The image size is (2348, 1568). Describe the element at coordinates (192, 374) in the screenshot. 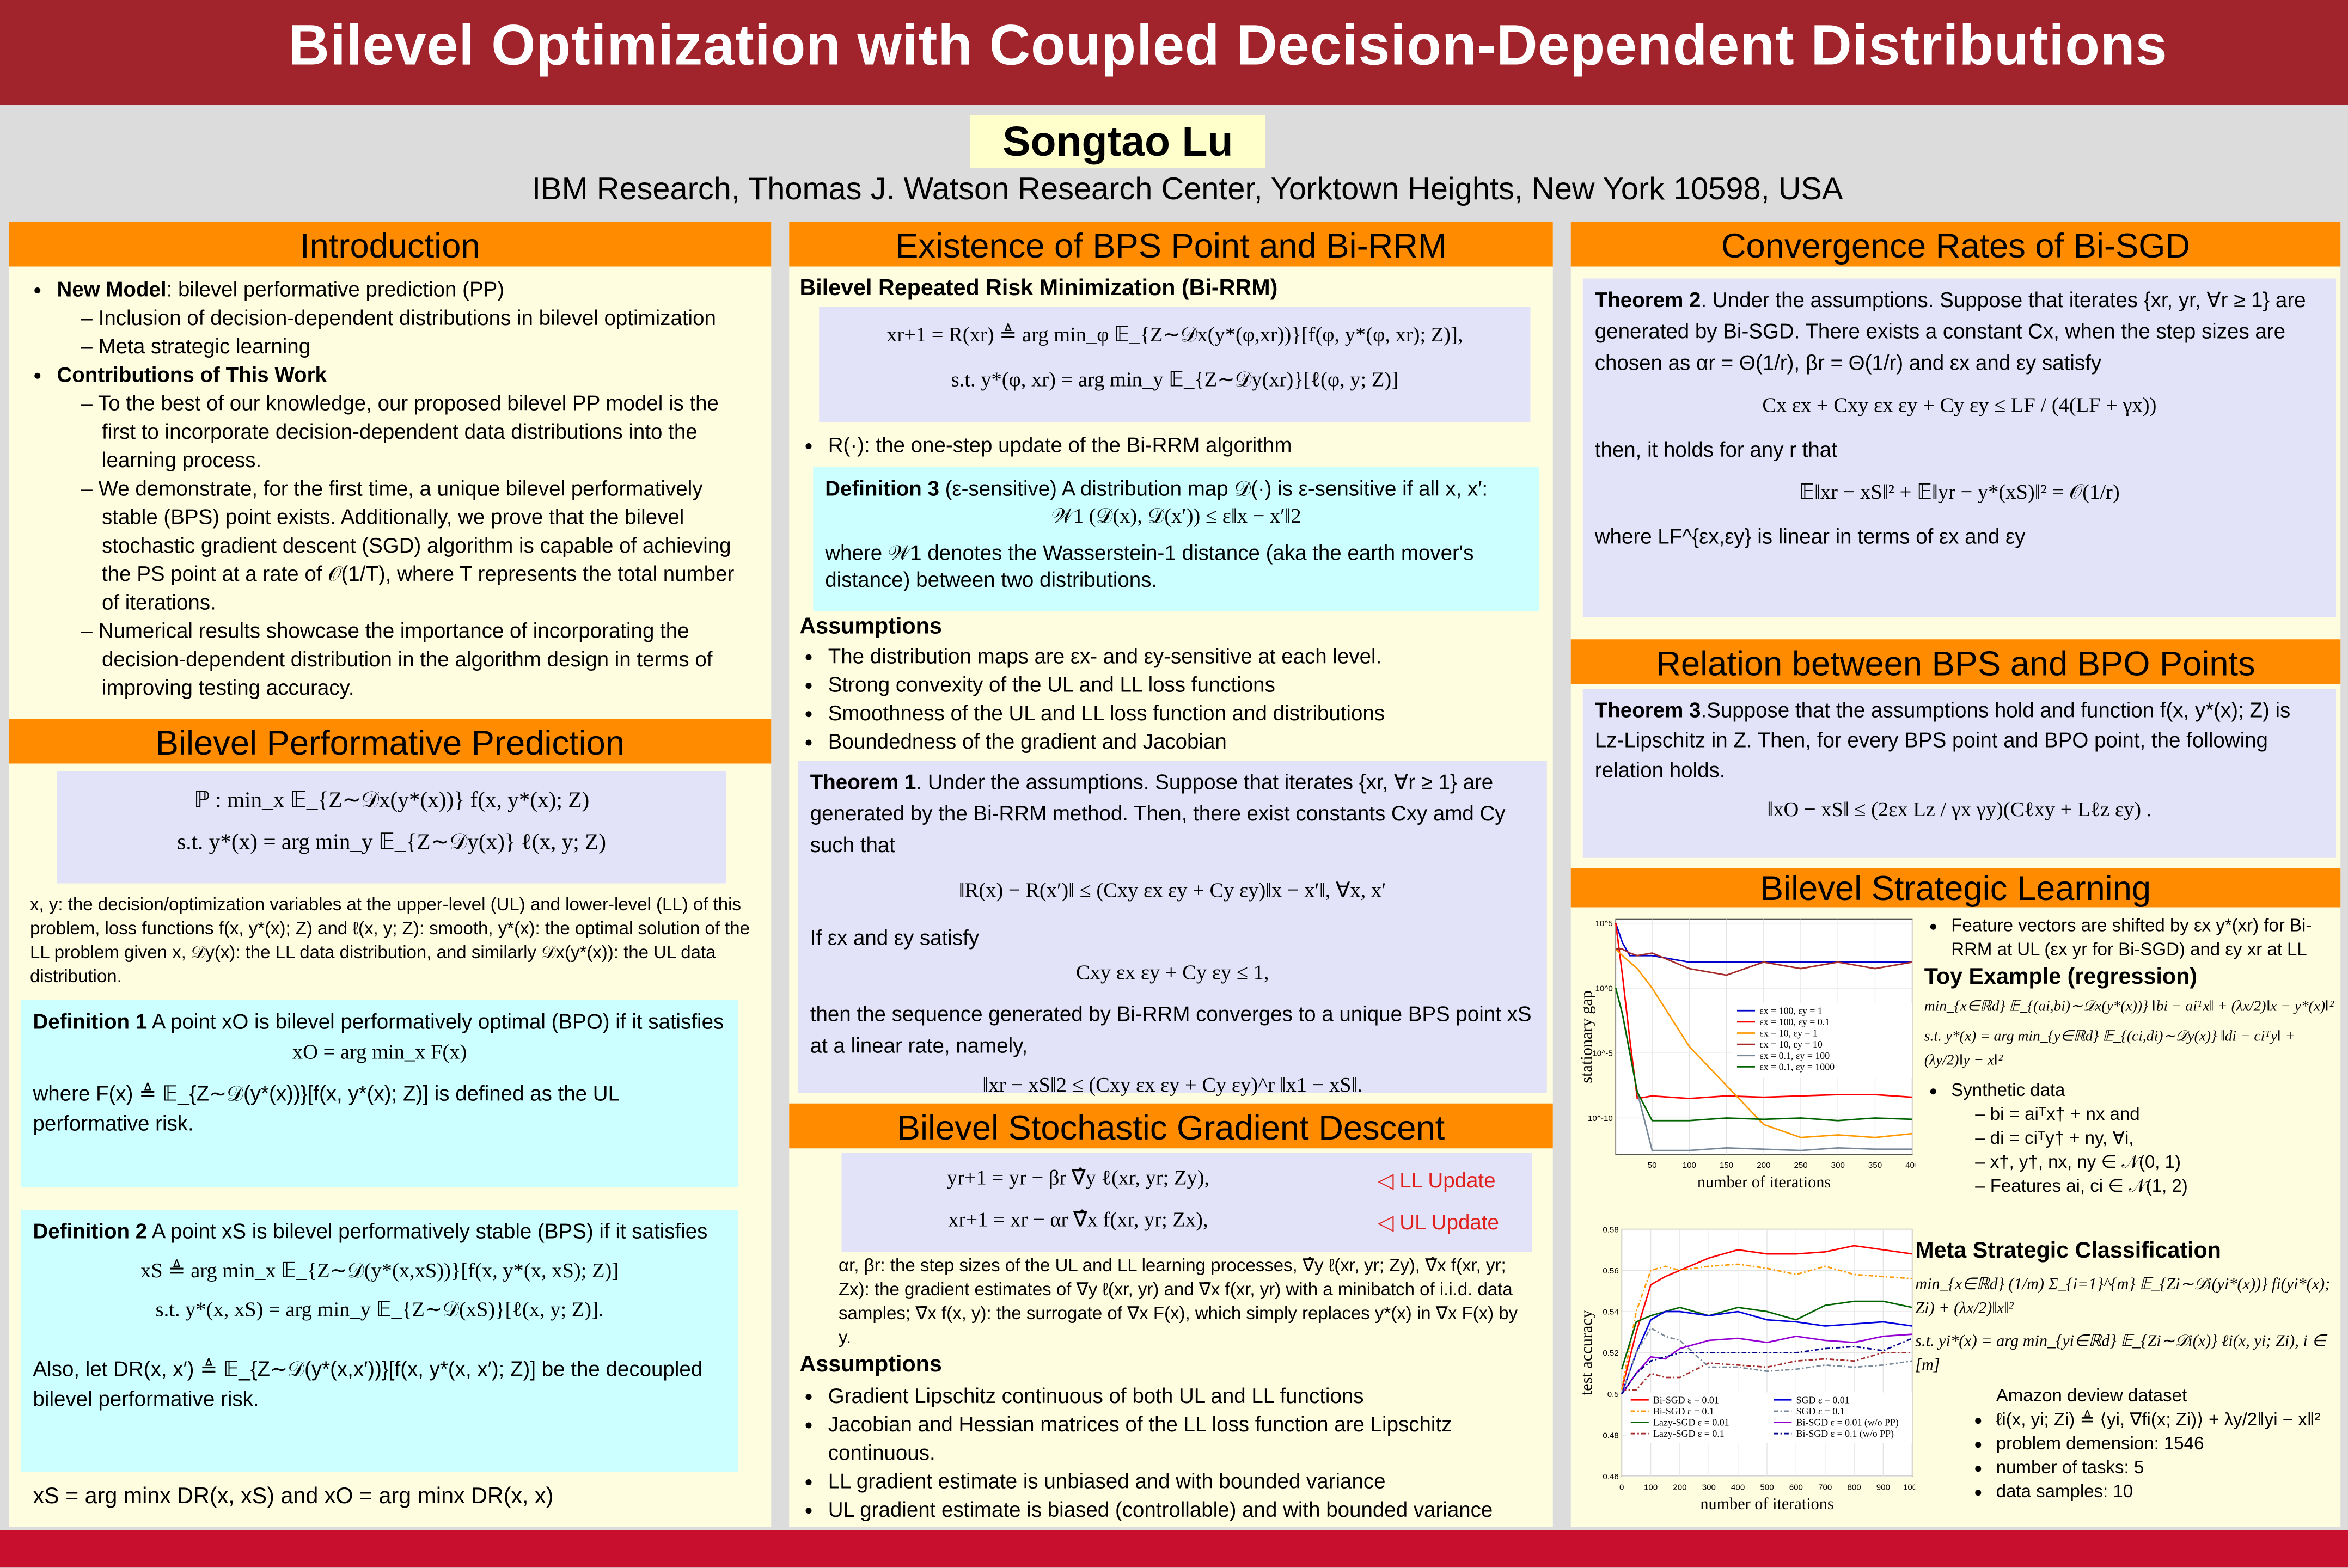

I see `label: Contributions of This Work` at that location.